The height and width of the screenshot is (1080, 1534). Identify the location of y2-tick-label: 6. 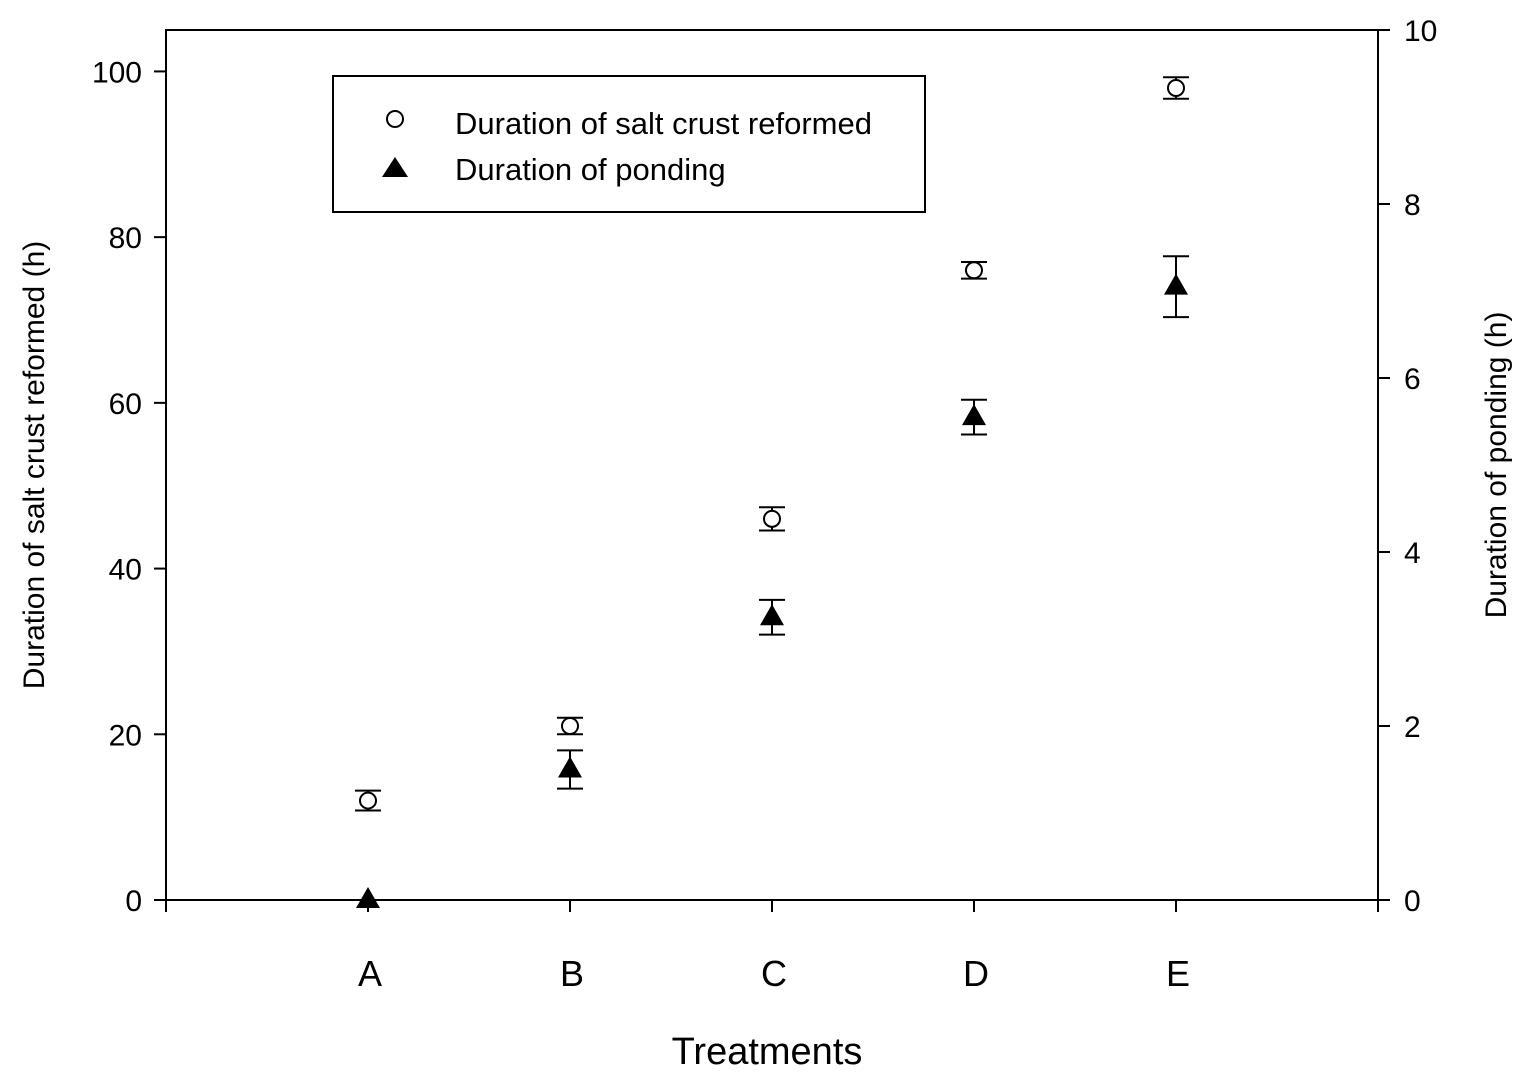
(1412, 379).